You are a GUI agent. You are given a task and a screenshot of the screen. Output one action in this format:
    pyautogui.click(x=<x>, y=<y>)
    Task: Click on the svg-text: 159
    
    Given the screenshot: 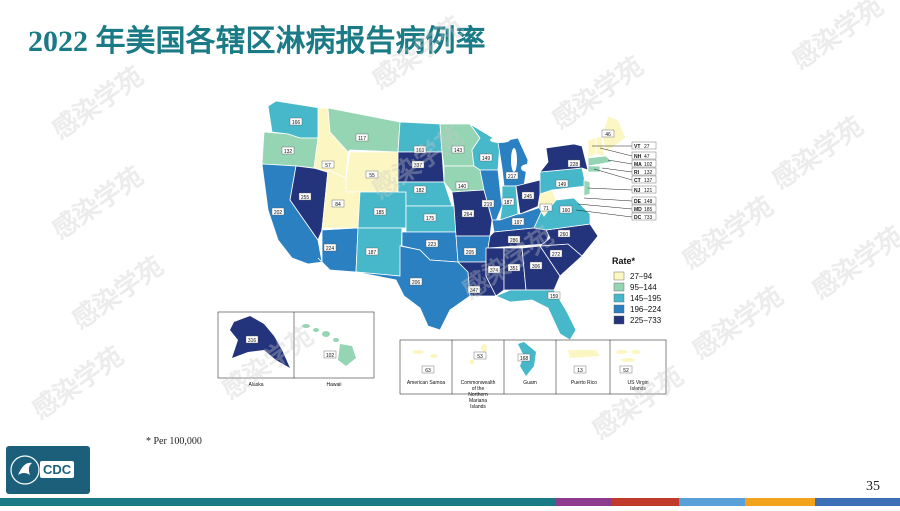 What is the action you would take?
    pyautogui.click(x=554, y=297)
    